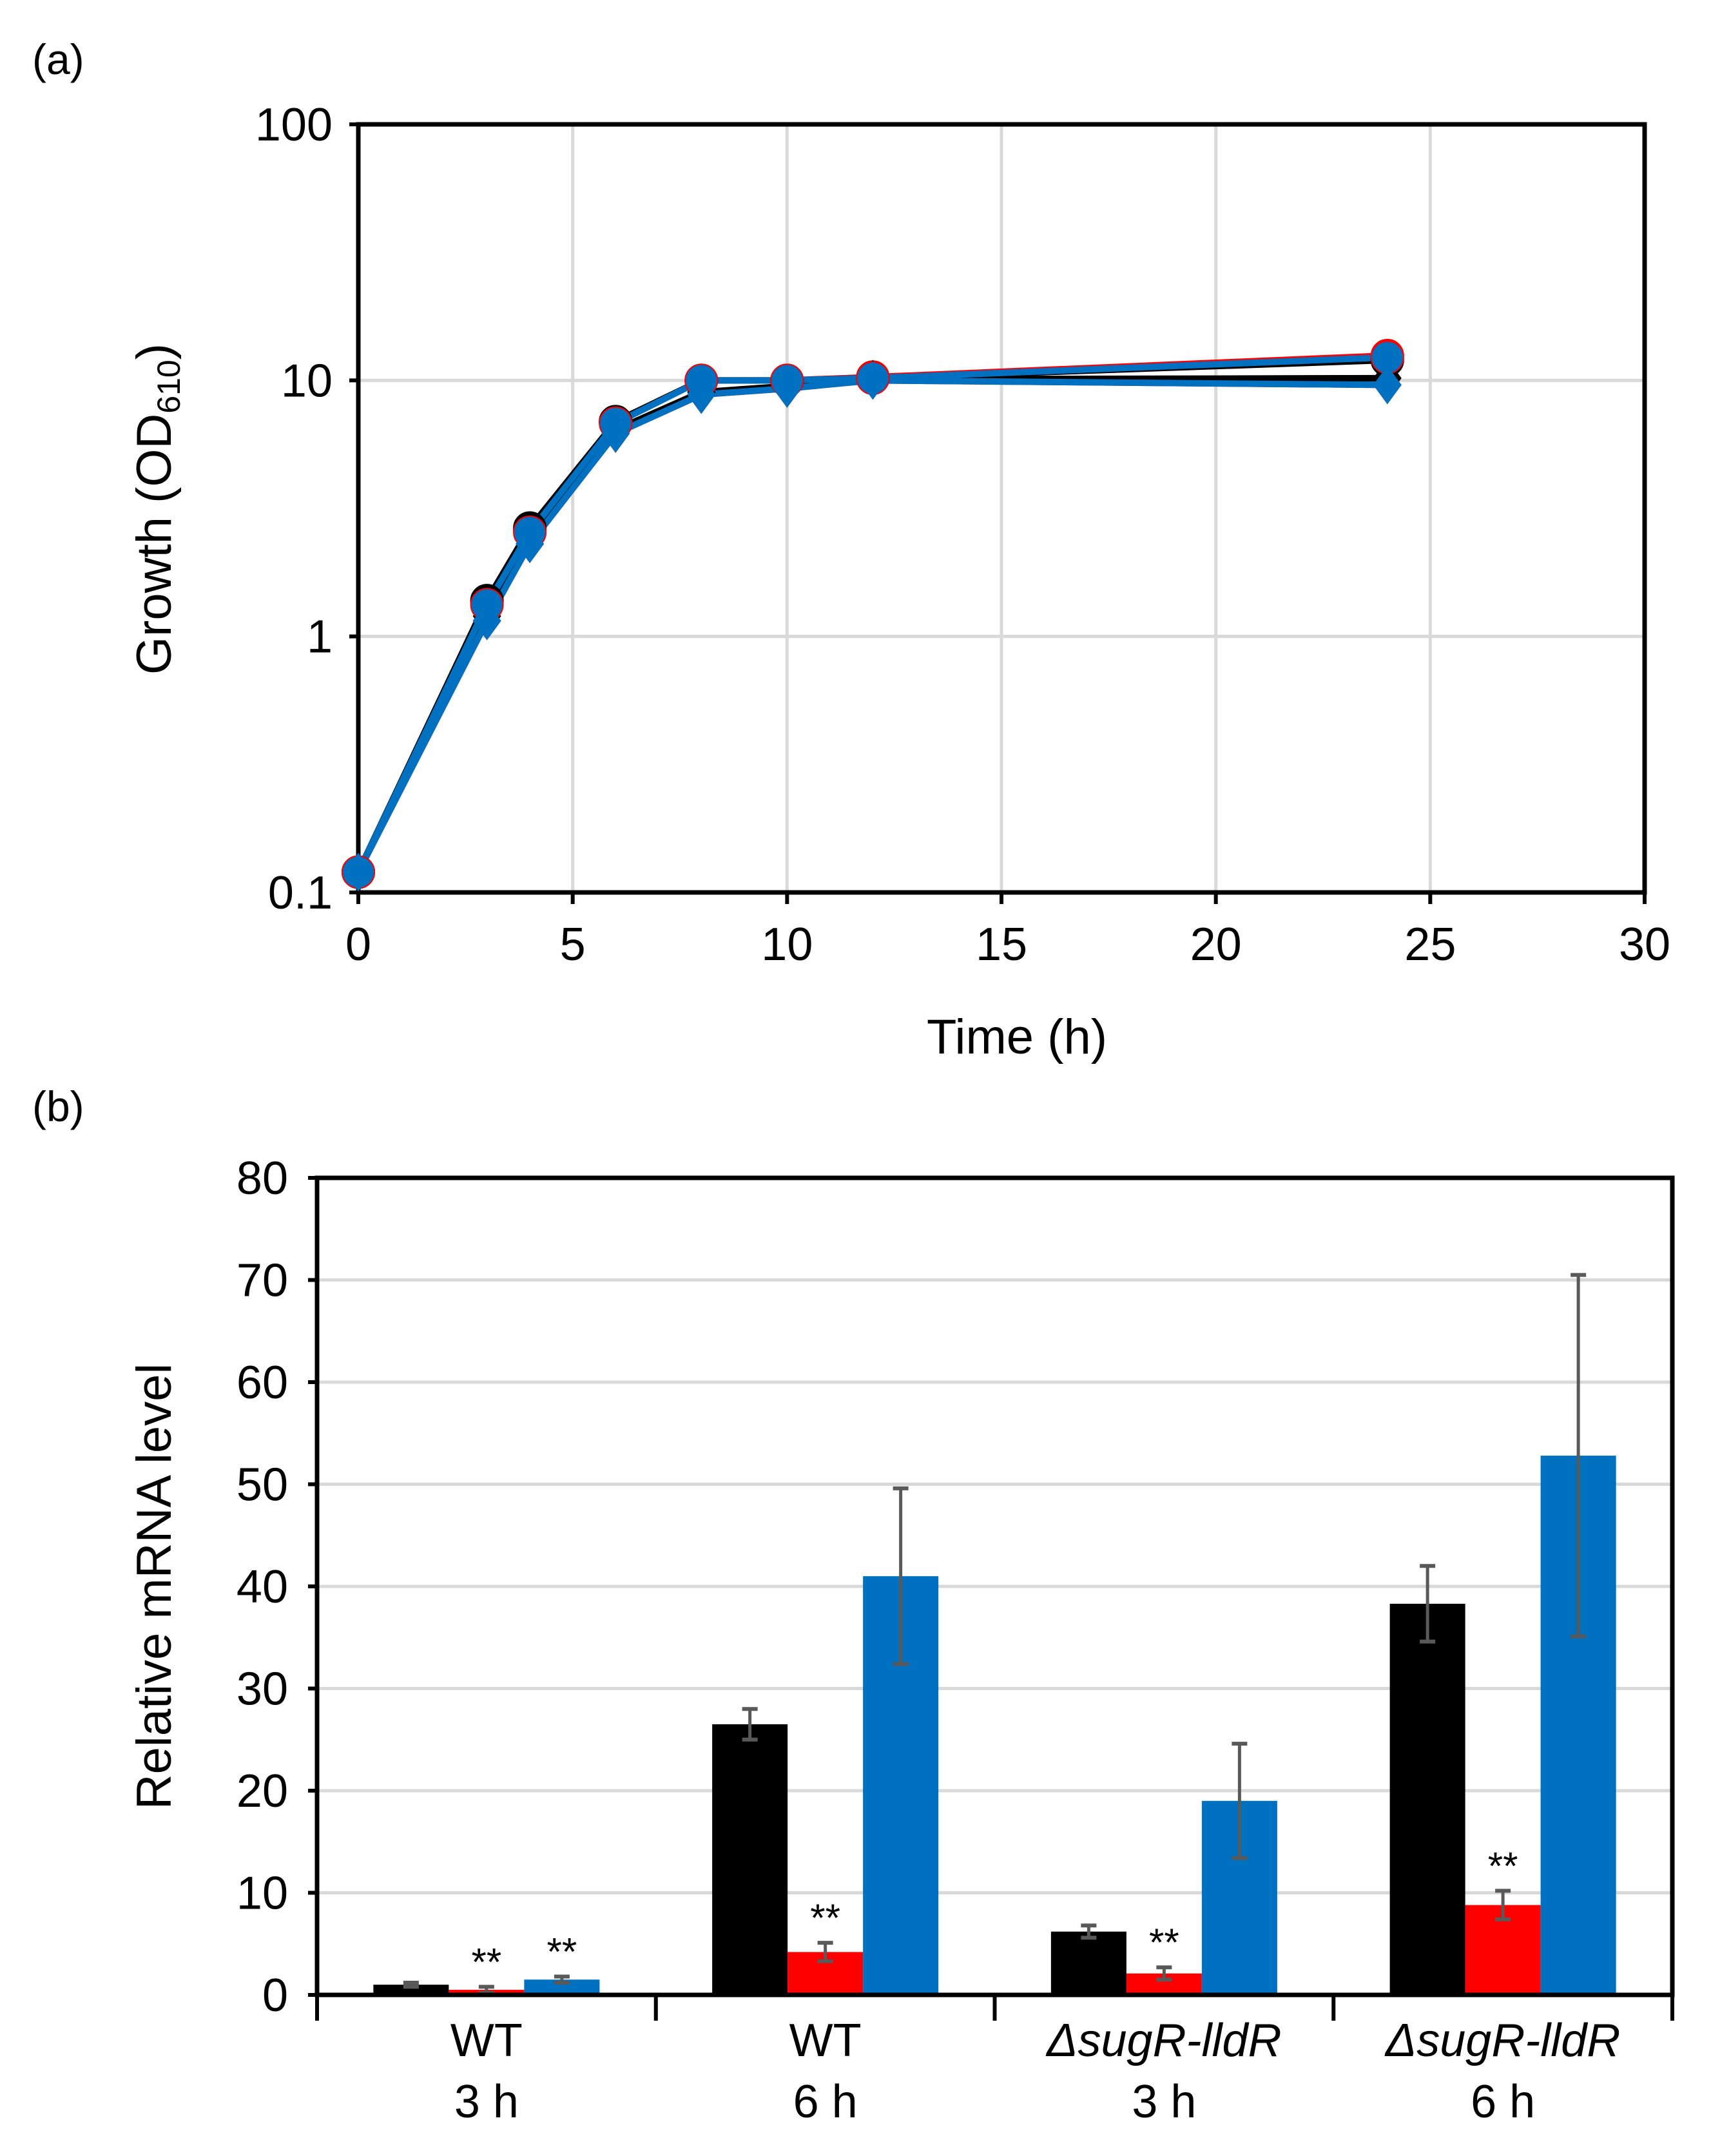 The image size is (1711, 2156). I want to click on y-tick-label: 80, so click(263, 1178).